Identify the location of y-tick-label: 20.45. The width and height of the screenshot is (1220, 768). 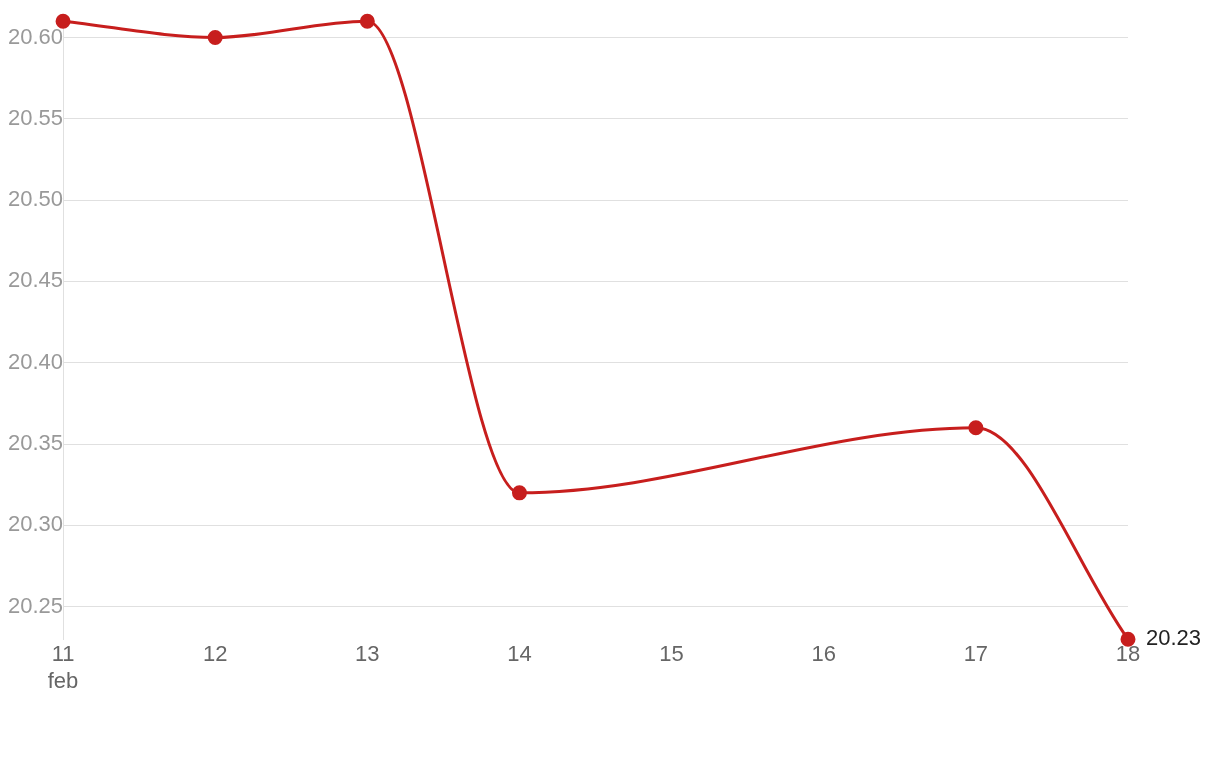
(35, 280).